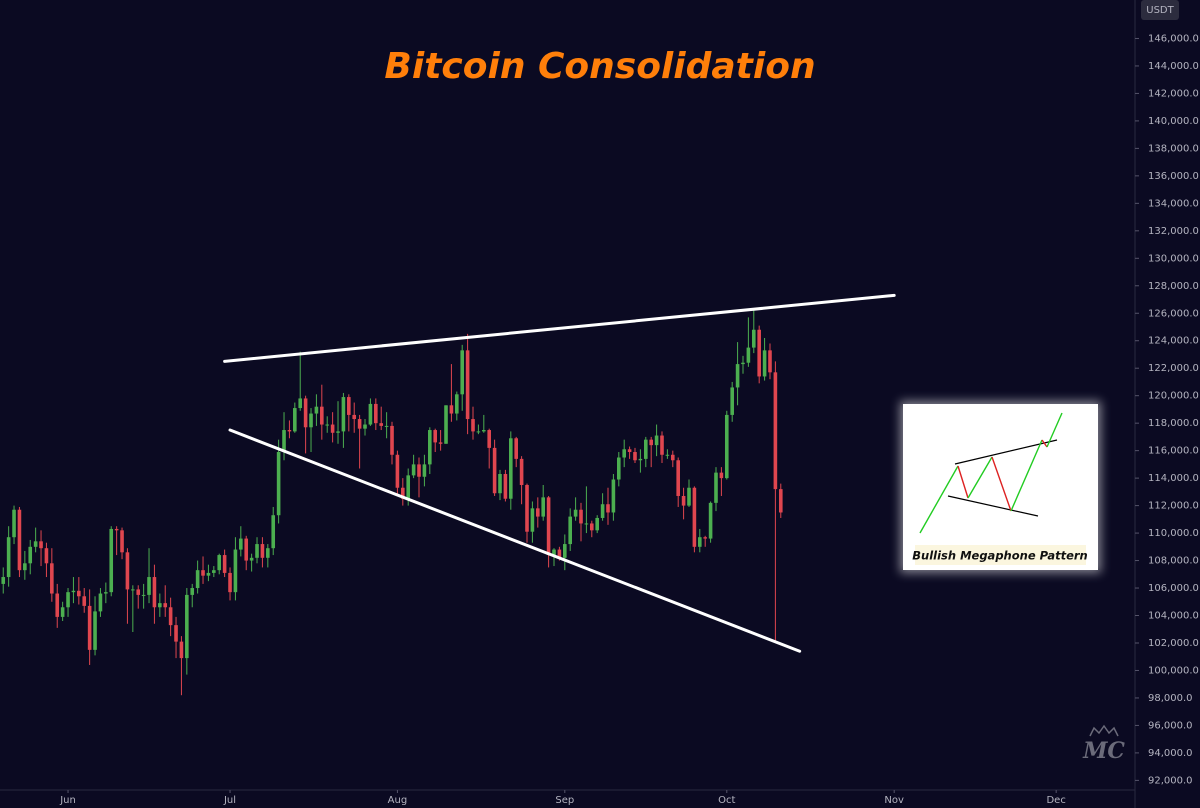 The width and height of the screenshot is (1200, 808). What do you see at coordinates (1173, 341) in the screenshot?
I see `y-tick-label: 124,000.0` at bounding box center [1173, 341].